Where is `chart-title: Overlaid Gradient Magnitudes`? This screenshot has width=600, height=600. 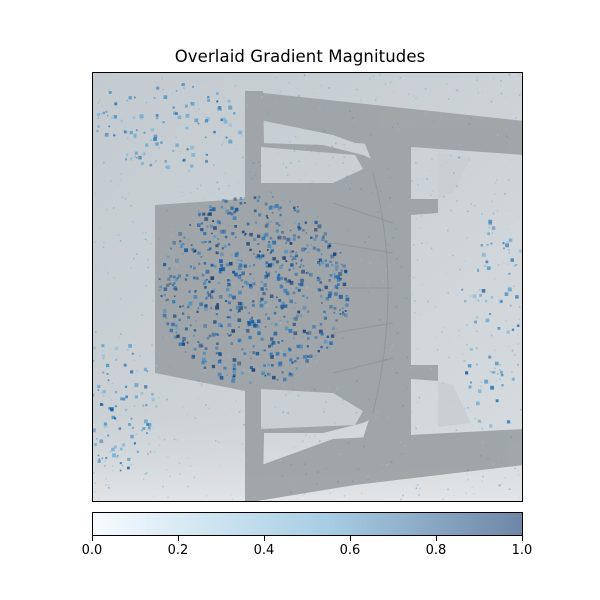 chart-title: Overlaid Gradient Magnitudes is located at coordinates (300, 56).